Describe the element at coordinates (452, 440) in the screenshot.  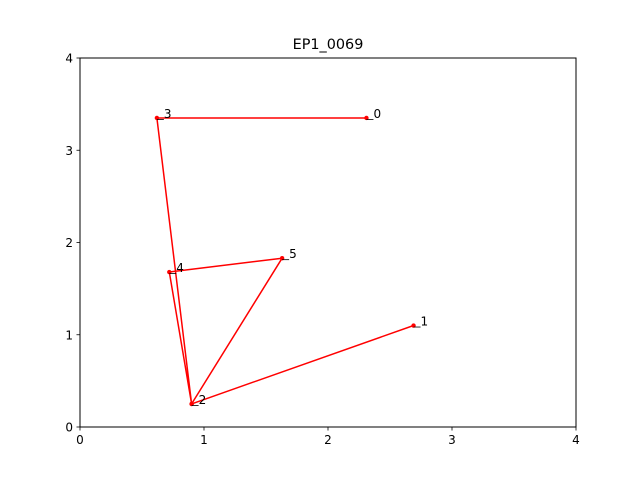
I see `x-tick-label: 3` at that location.